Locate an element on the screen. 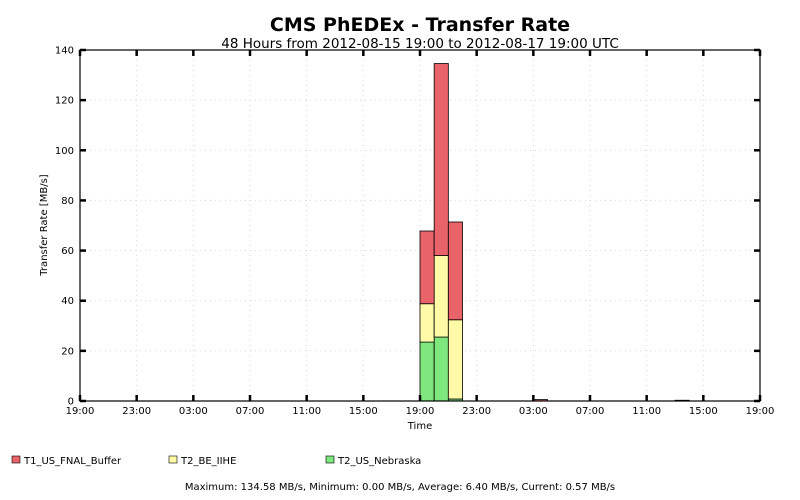 The height and width of the screenshot is (500, 800). y-axis-label: Transfer Rate [MB/s] is located at coordinates (44, 225).